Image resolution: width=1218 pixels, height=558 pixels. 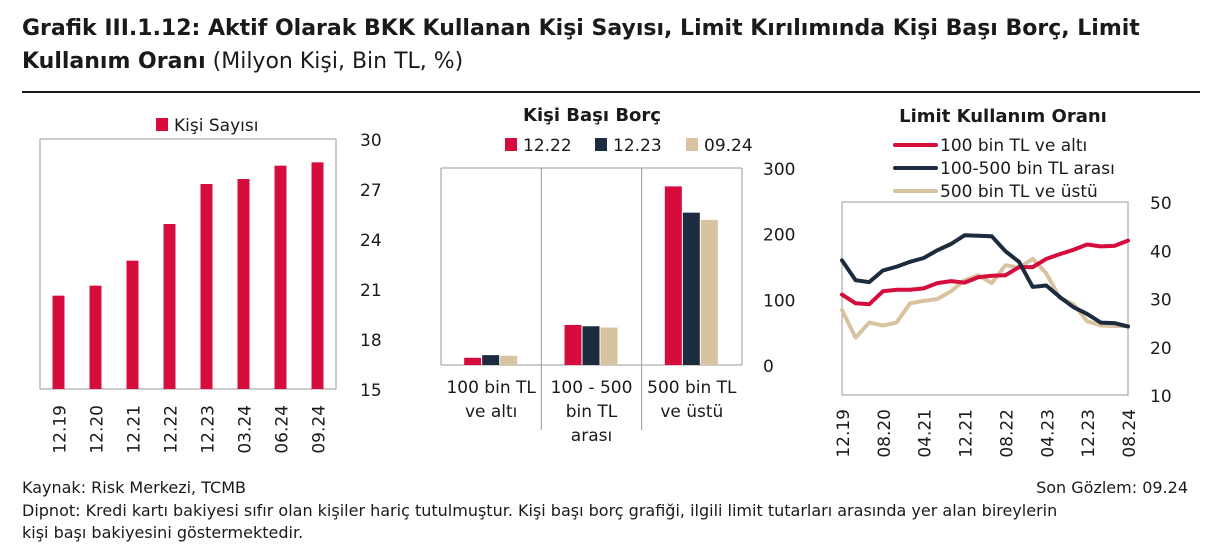 What do you see at coordinates (1007, 433) in the screenshot?
I see `plot3-x-tick: 08.22` at bounding box center [1007, 433].